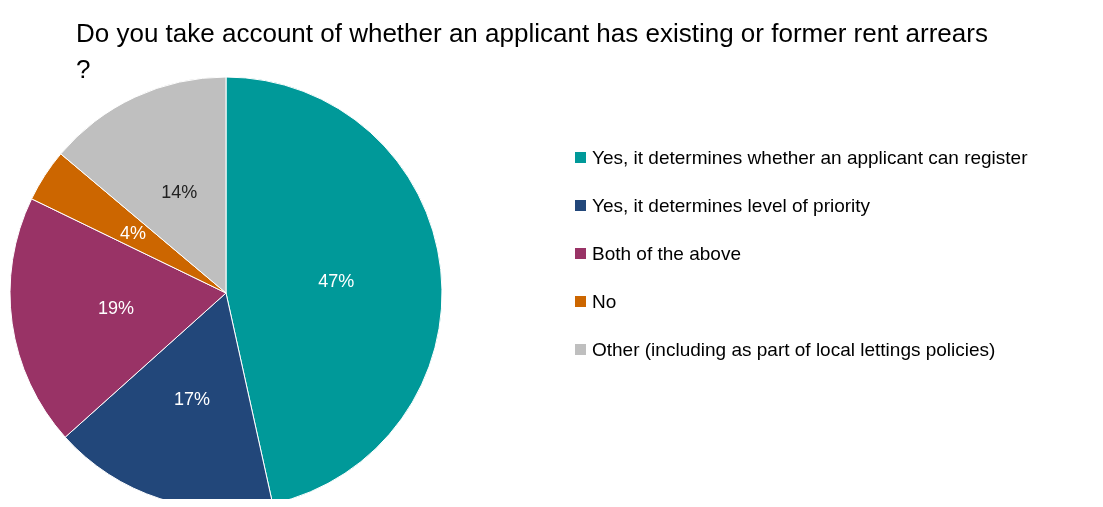  Describe the element at coordinates (532, 51) in the screenshot. I see `chart-title: Do you take account of whether an applicant has existing or former rent arrears?` at that location.